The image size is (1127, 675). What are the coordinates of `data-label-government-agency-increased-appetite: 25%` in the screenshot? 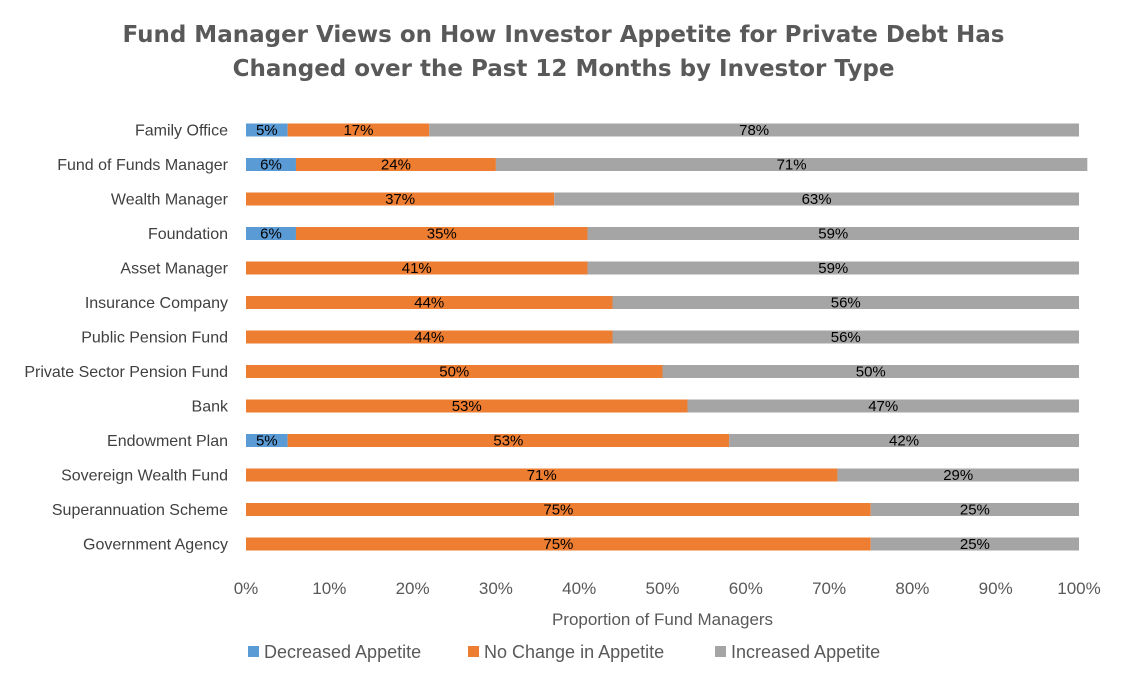 It's located at (975, 544).